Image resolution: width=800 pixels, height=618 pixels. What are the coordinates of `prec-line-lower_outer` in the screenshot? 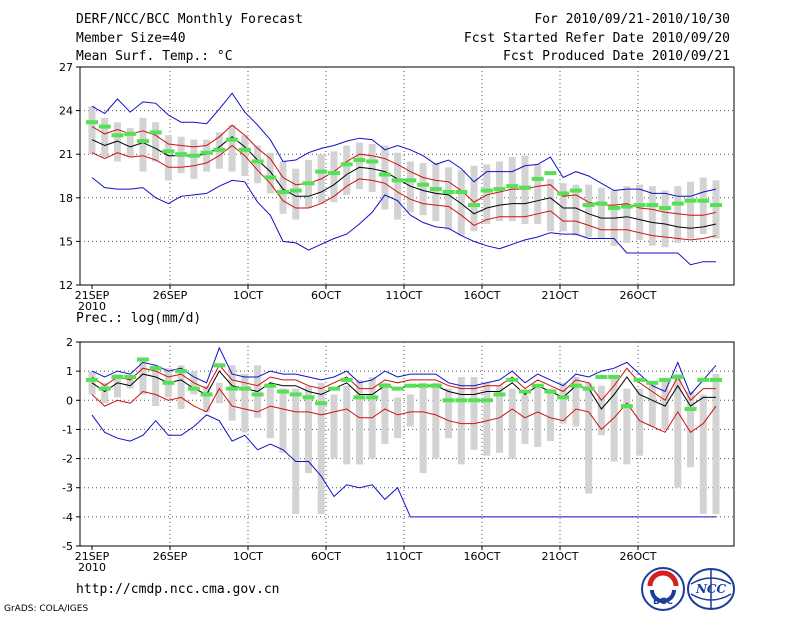 It's located at (403, 466).